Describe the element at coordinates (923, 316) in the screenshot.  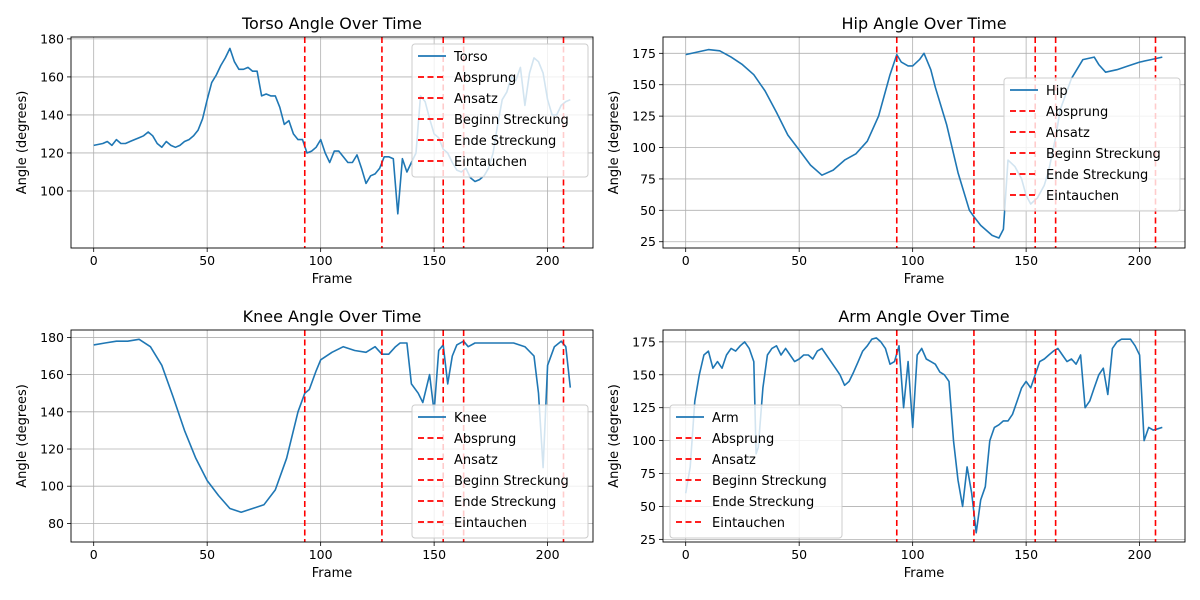
I see `chart-title: Arm Angle Over Time` at that location.